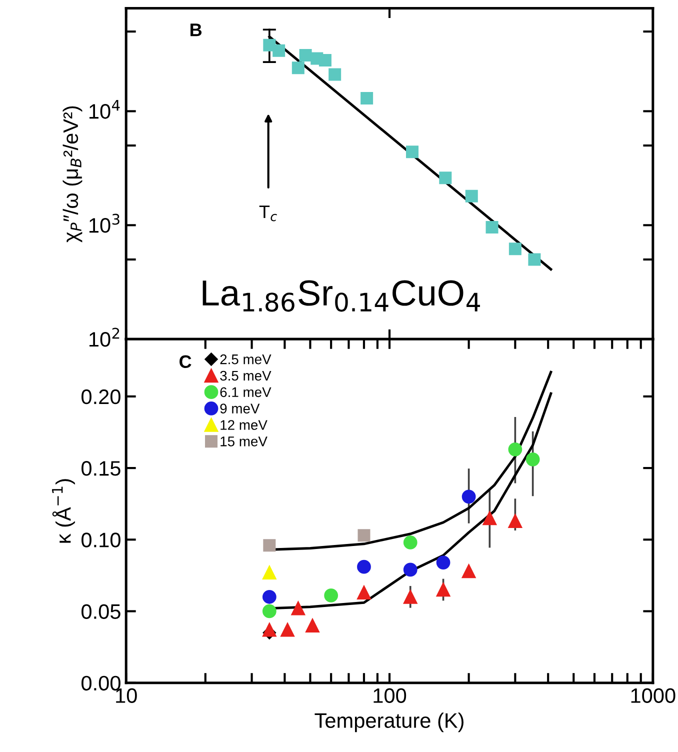 The image size is (678, 752). What do you see at coordinates (101, 540) in the screenshot?
I see `y-tick-label: 0.10` at bounding box center [101, 540].